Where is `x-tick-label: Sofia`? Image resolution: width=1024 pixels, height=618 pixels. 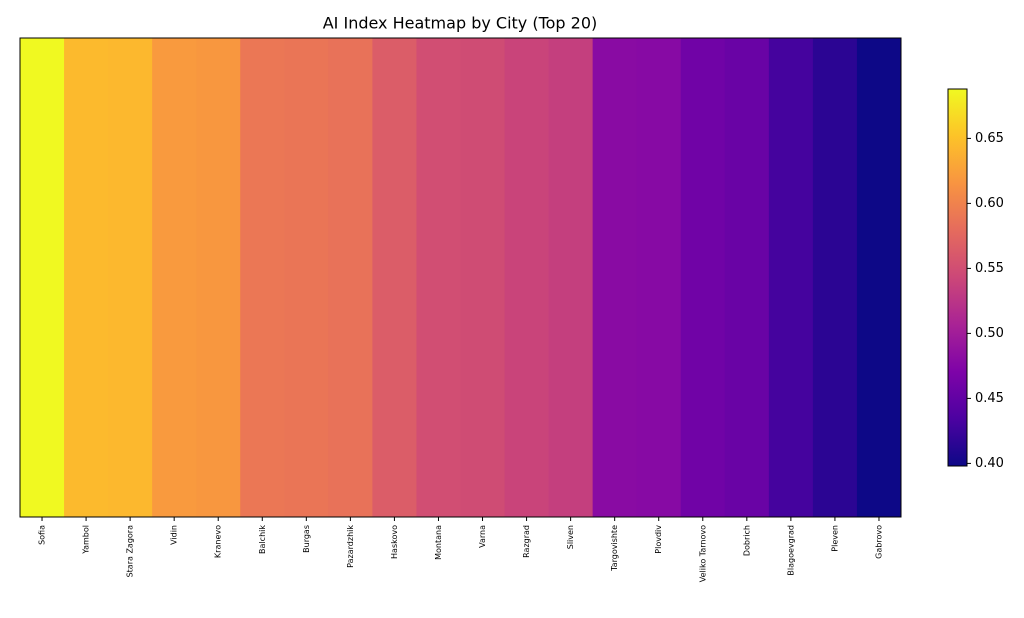
x-tick-label: Sofia is located at coordinates (42, 535).